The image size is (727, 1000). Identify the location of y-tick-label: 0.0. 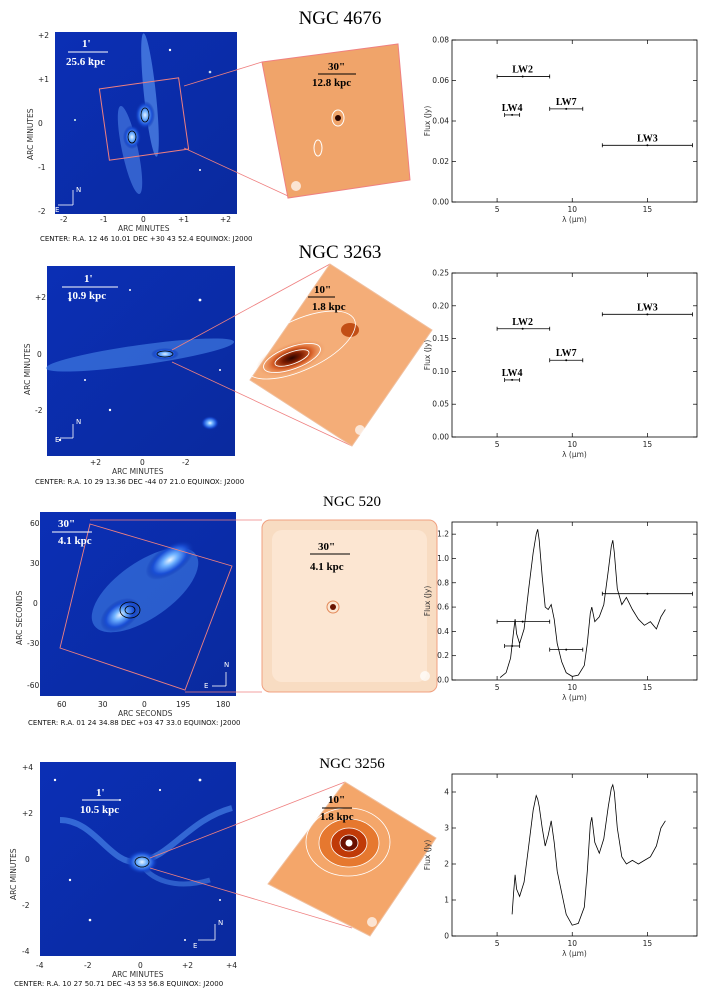
(443, 680).